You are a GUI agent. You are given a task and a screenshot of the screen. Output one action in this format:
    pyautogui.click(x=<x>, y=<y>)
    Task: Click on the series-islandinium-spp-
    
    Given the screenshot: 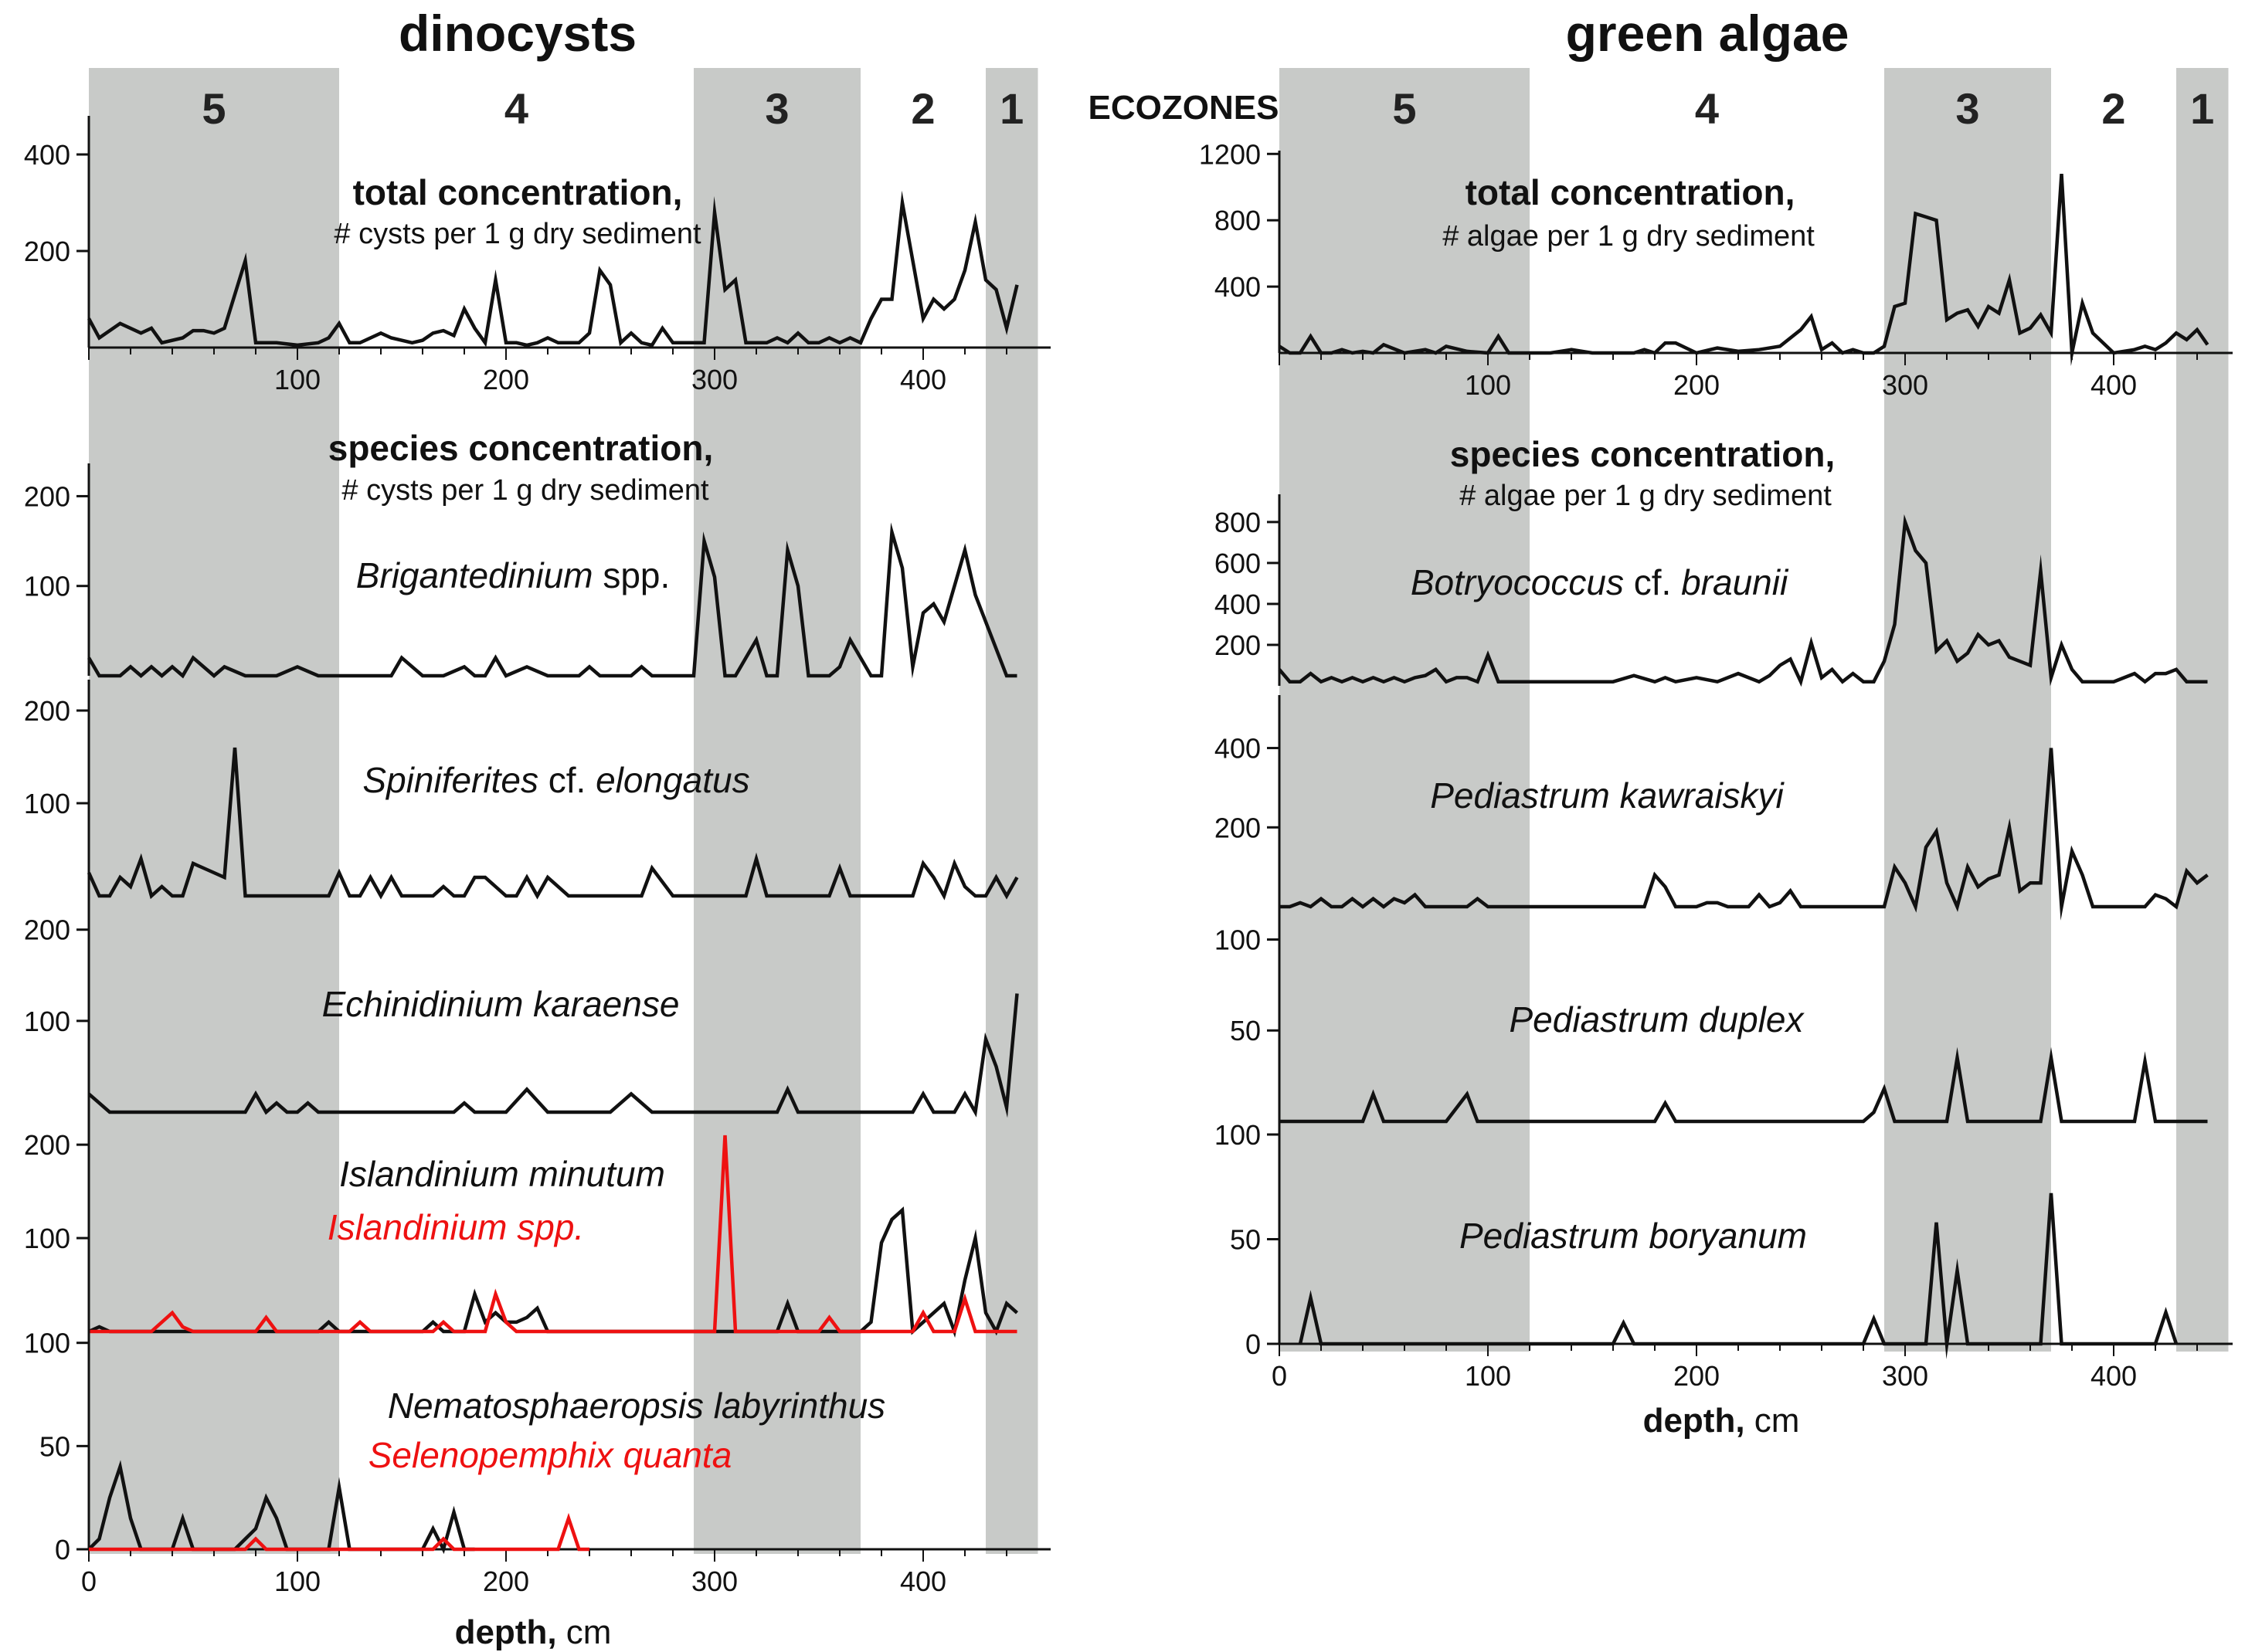 What is the action you would take?
    pyautogui.click(x=553, y=1234)
    